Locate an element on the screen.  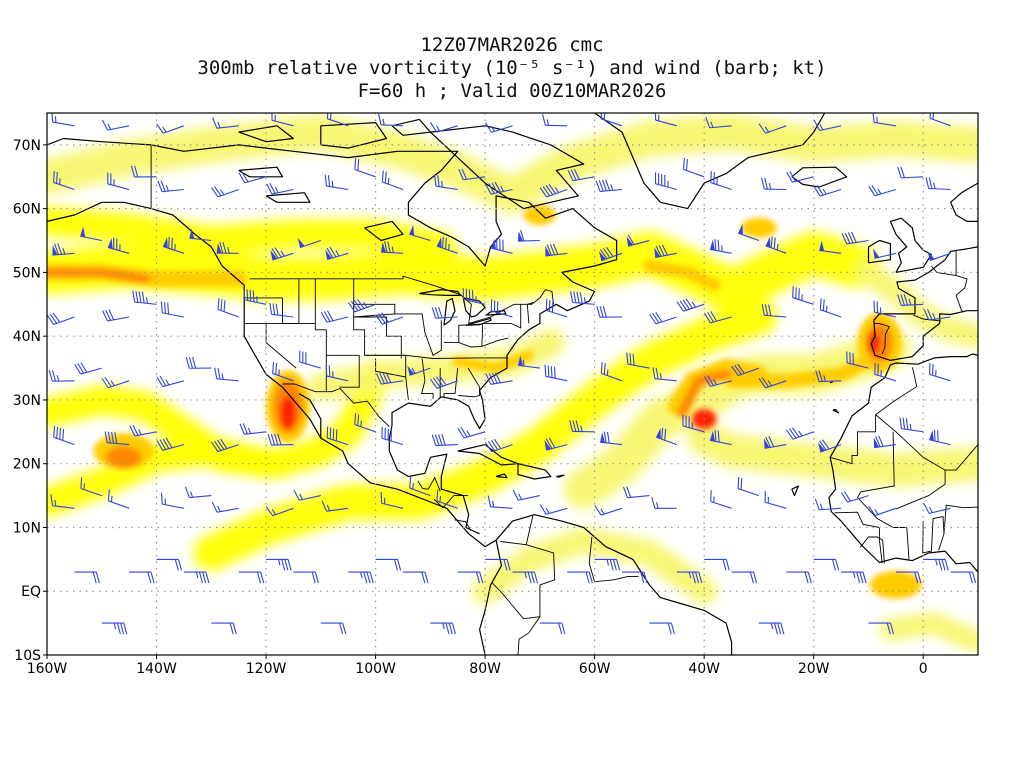
lat-label: 10N is located at coordinates (27, 528).